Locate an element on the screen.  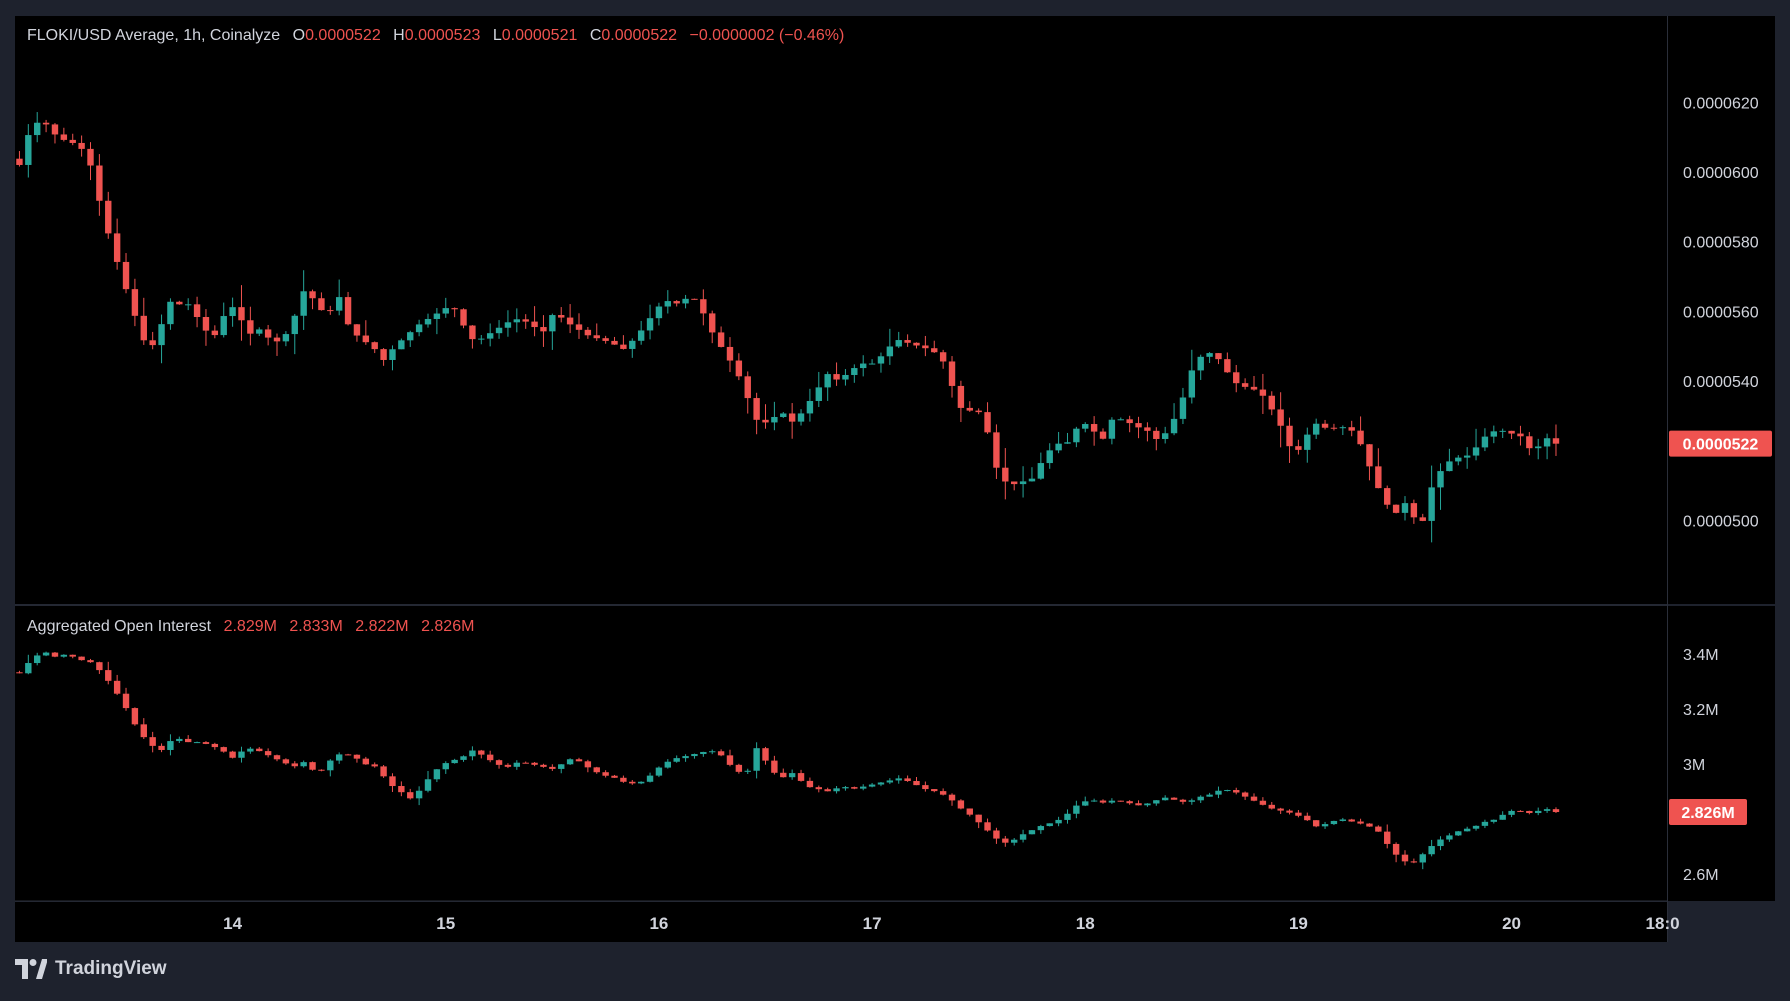
last-price-label: 0.0000522 is located at coordinates (1721, 445).